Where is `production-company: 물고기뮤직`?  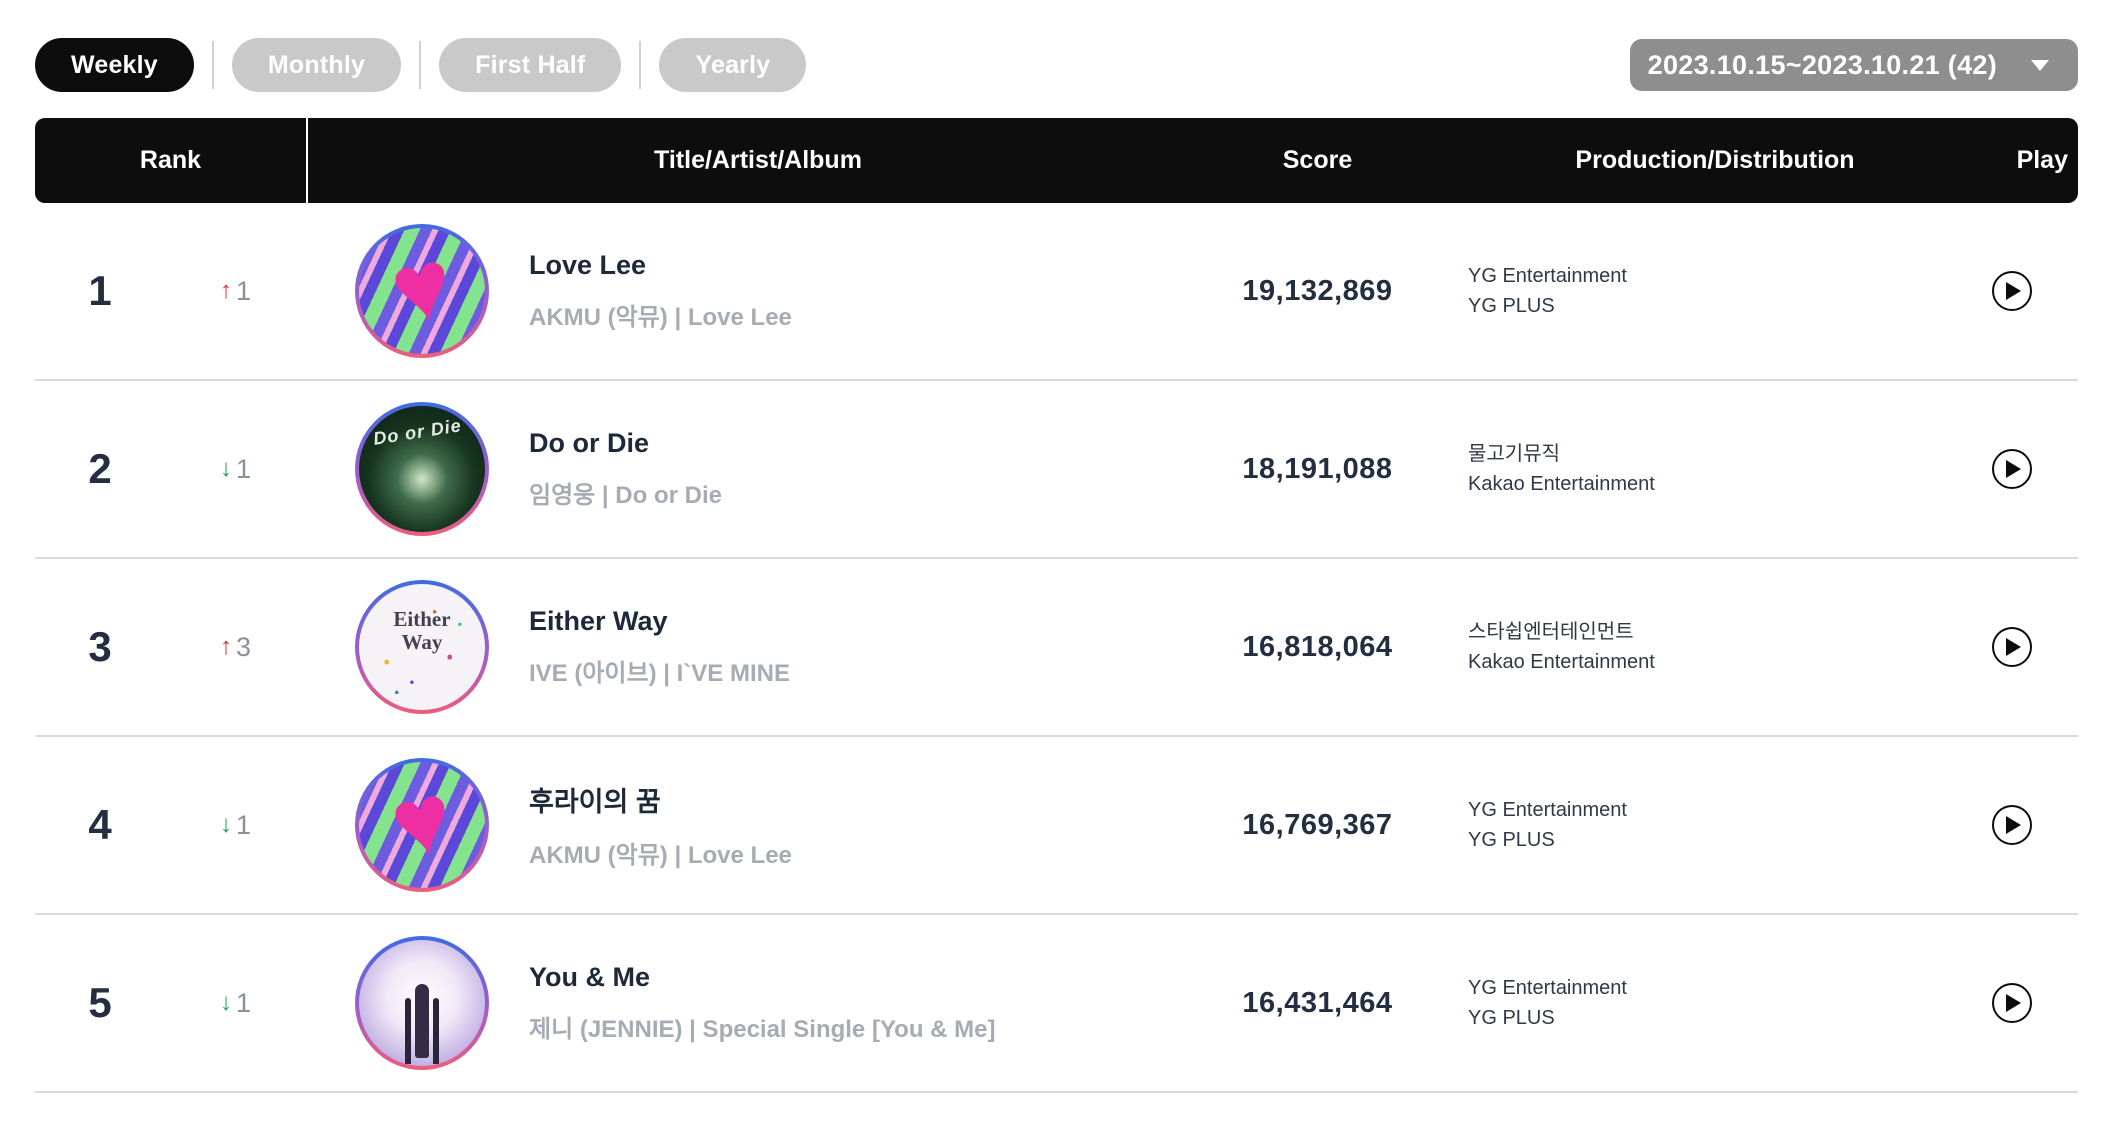
production-company: 물고기뮤직 is located at coordinates (1514, 453).